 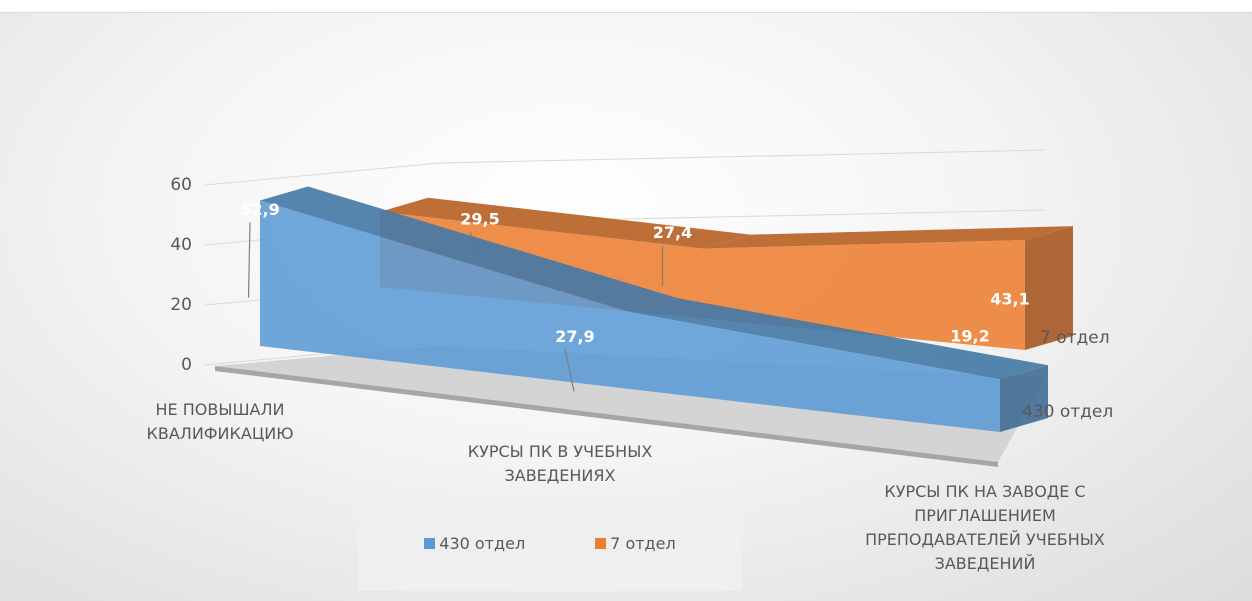 What do you see at coordinates (181, 245) in the screenshot?
I see `y-tick-label: 40` at bounding box center [181, 245].